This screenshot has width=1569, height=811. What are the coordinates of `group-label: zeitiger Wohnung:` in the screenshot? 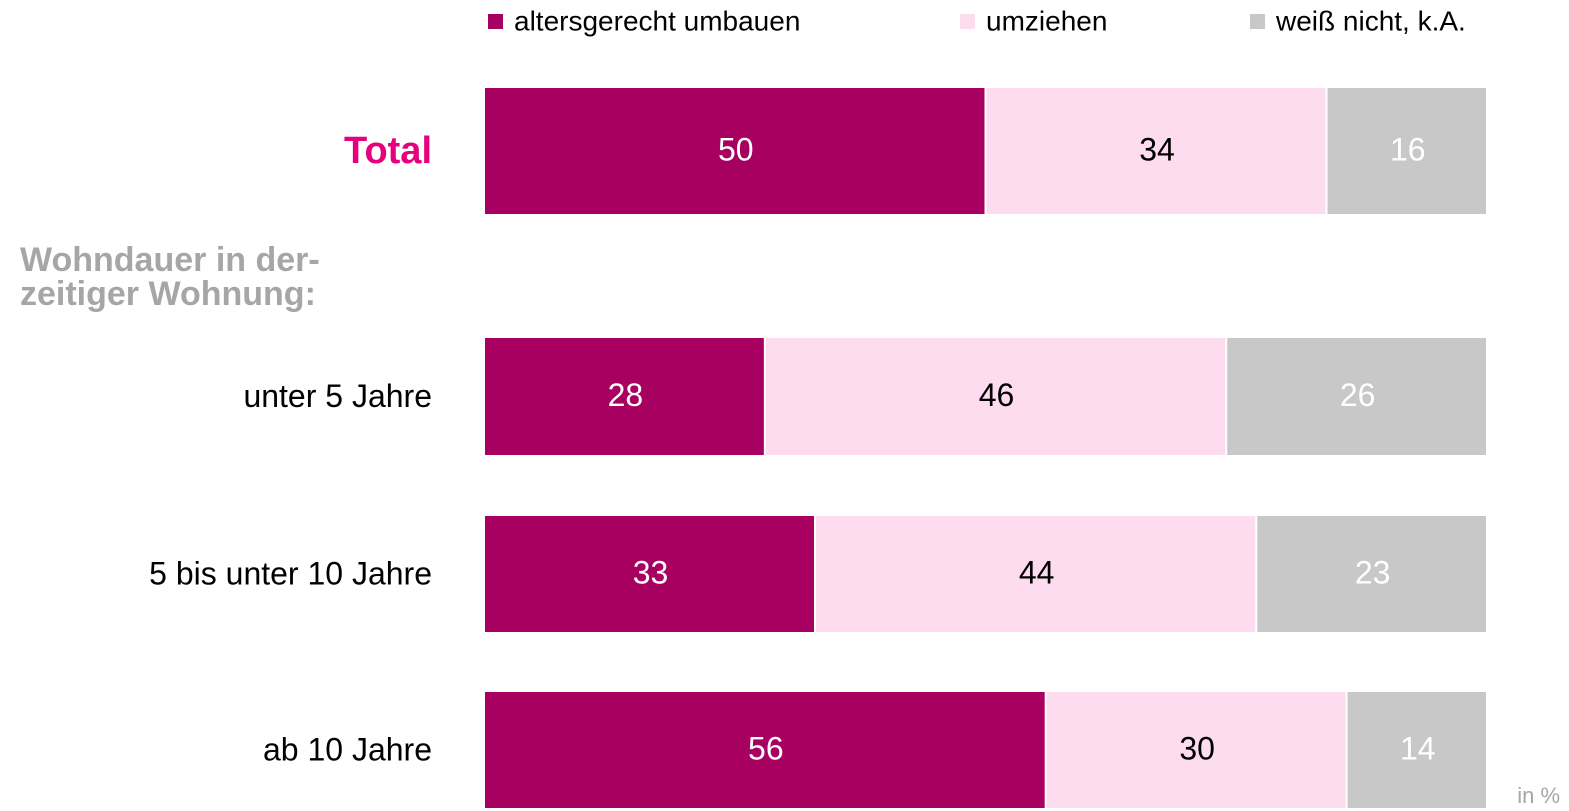 It's located at (168, 294).